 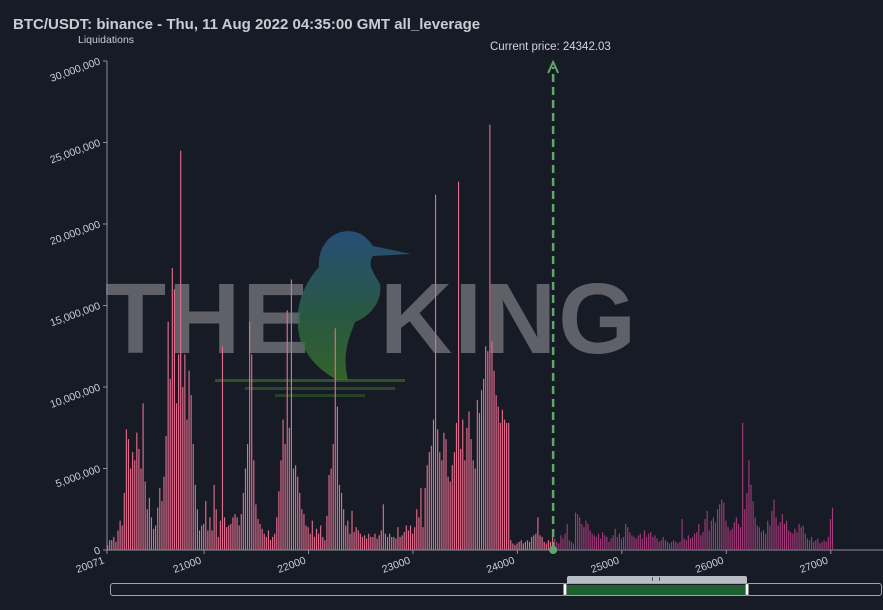 I want to click on navigator-selected-range, so click(x=656, y=590).